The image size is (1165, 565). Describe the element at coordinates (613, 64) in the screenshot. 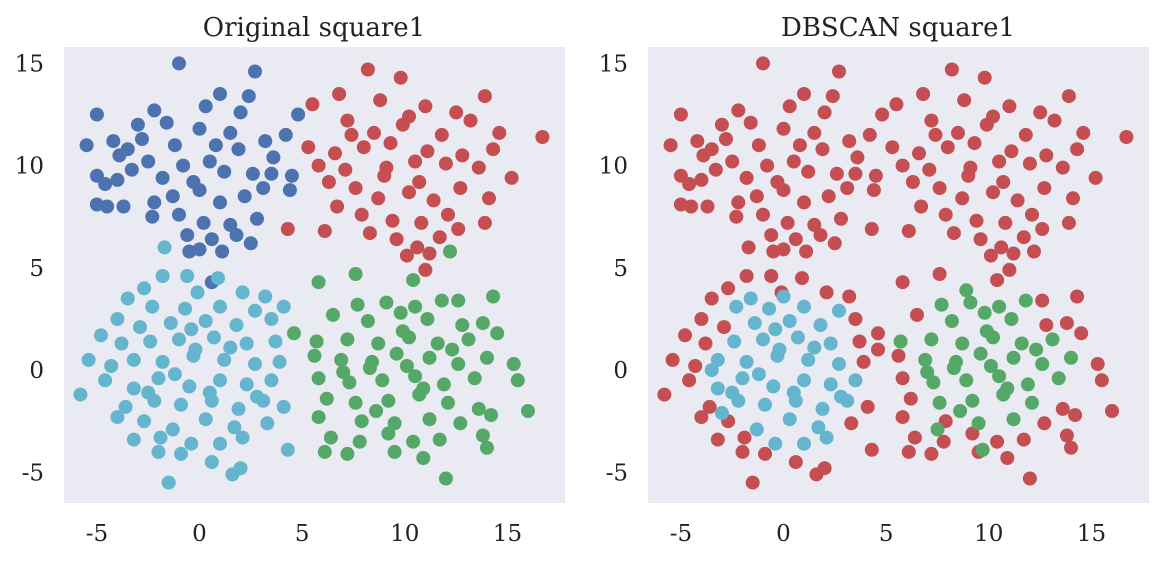

I see `y-tick-label: 15` at that location.